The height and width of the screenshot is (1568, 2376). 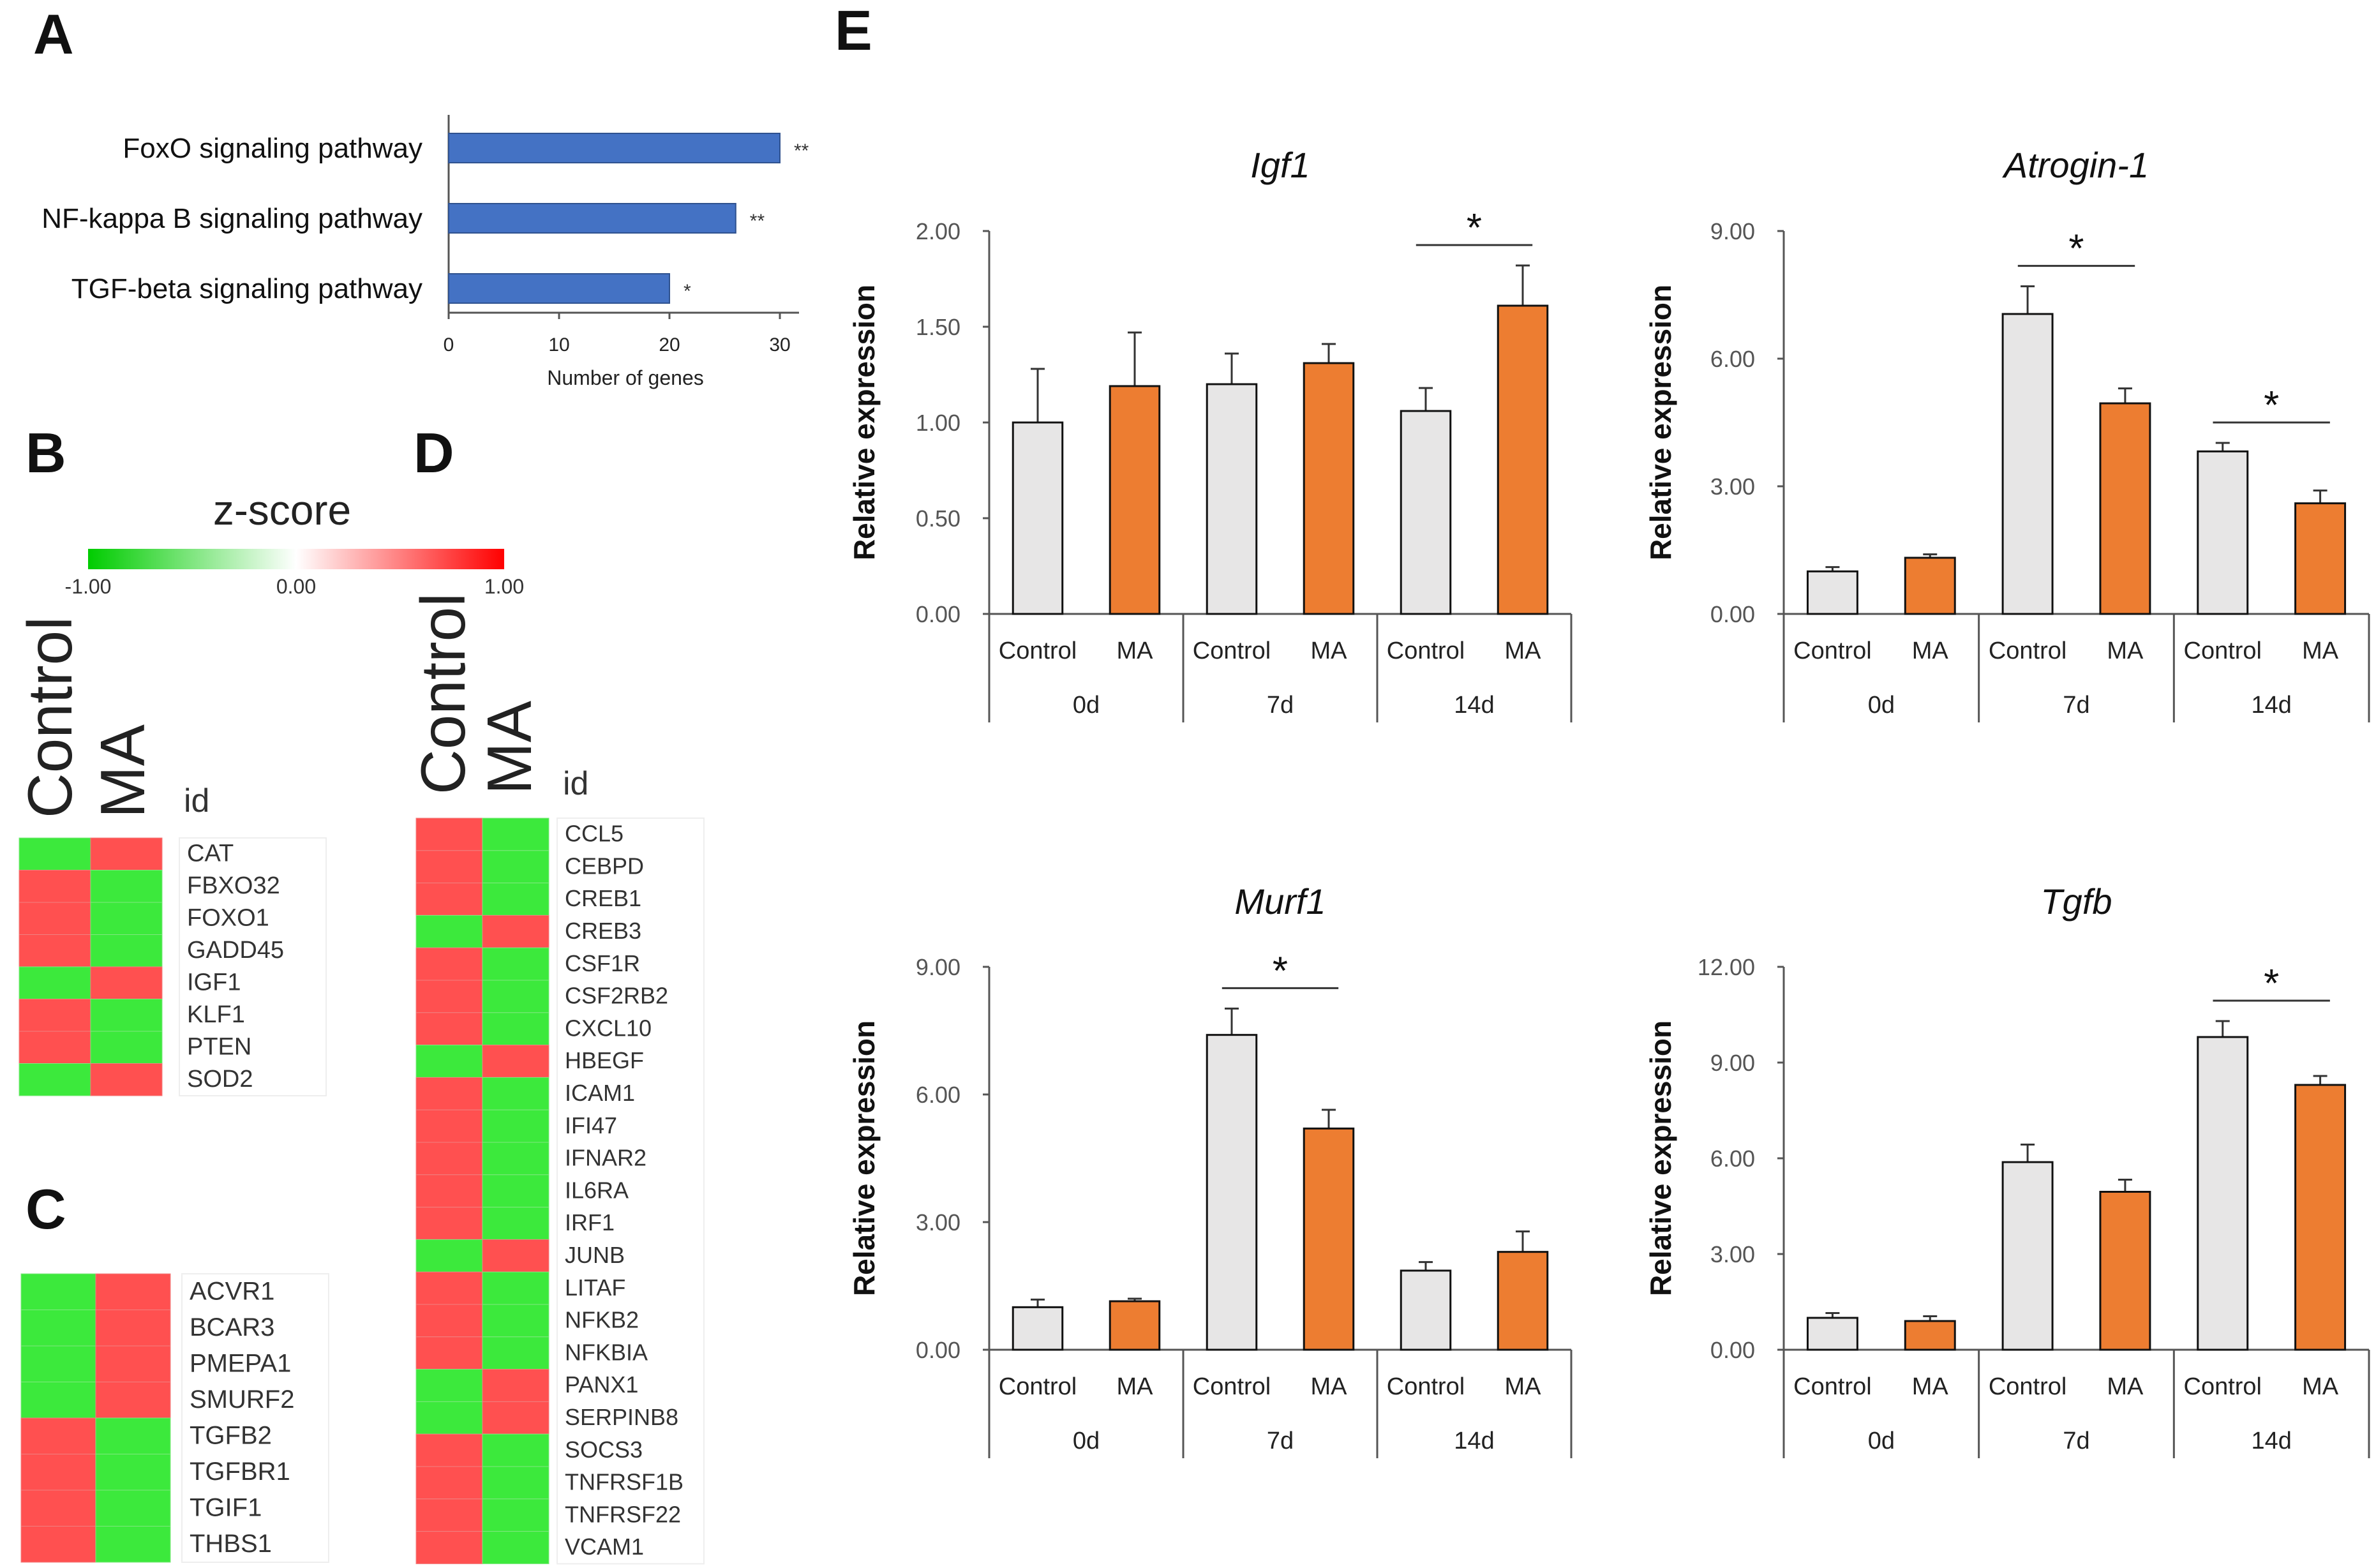 I want to click on heatmap-gene-label: KLF1, so click(x=216, y=1014).